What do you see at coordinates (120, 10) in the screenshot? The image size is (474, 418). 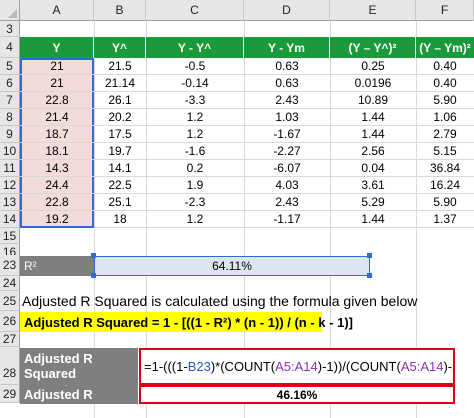 I see `column-header-b: B` at bounding box center [120, 10].